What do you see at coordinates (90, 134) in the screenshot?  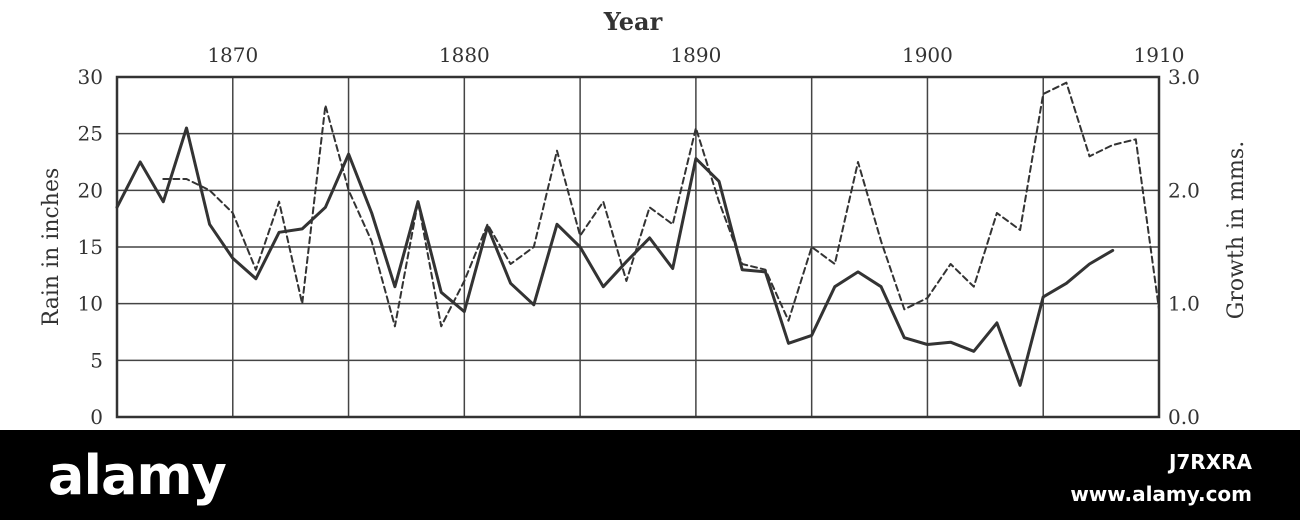 I see `y-left-tick-label: 25` at bounding box center [90, 134].